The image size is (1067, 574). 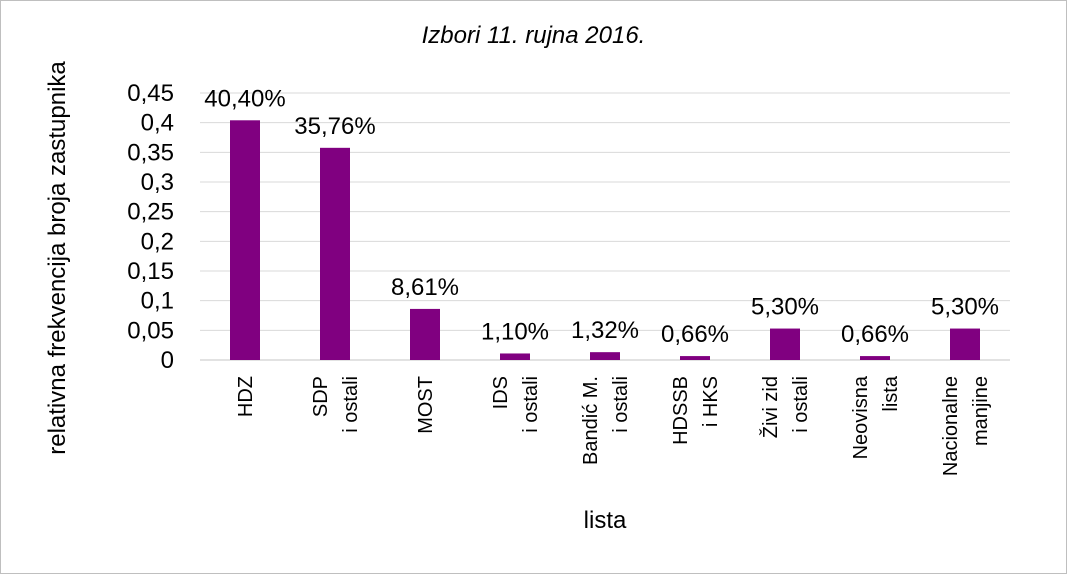 I want to click on y-tick-label: 0,45, so click(x=150, y=93).